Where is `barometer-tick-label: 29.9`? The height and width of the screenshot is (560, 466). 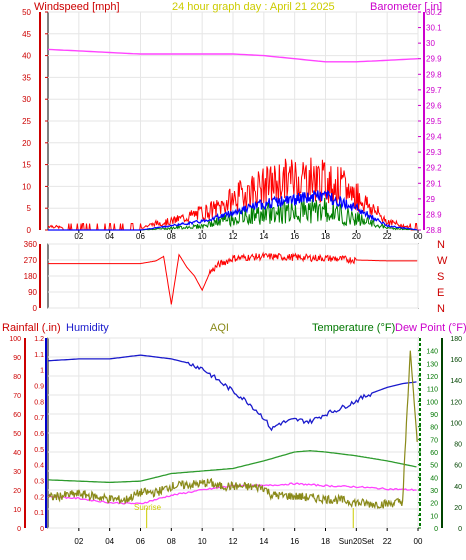
barometer-tick-label: 29.9 is located at coordinates (434, 59).